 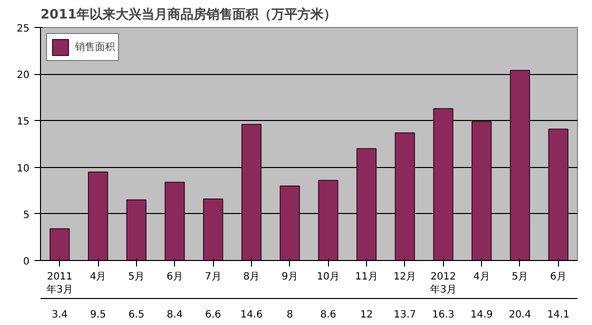 What do you see at coordinates (136, 315) in the screenshot?
I see `data-label: 6.5` at bounding box center [136, 315].